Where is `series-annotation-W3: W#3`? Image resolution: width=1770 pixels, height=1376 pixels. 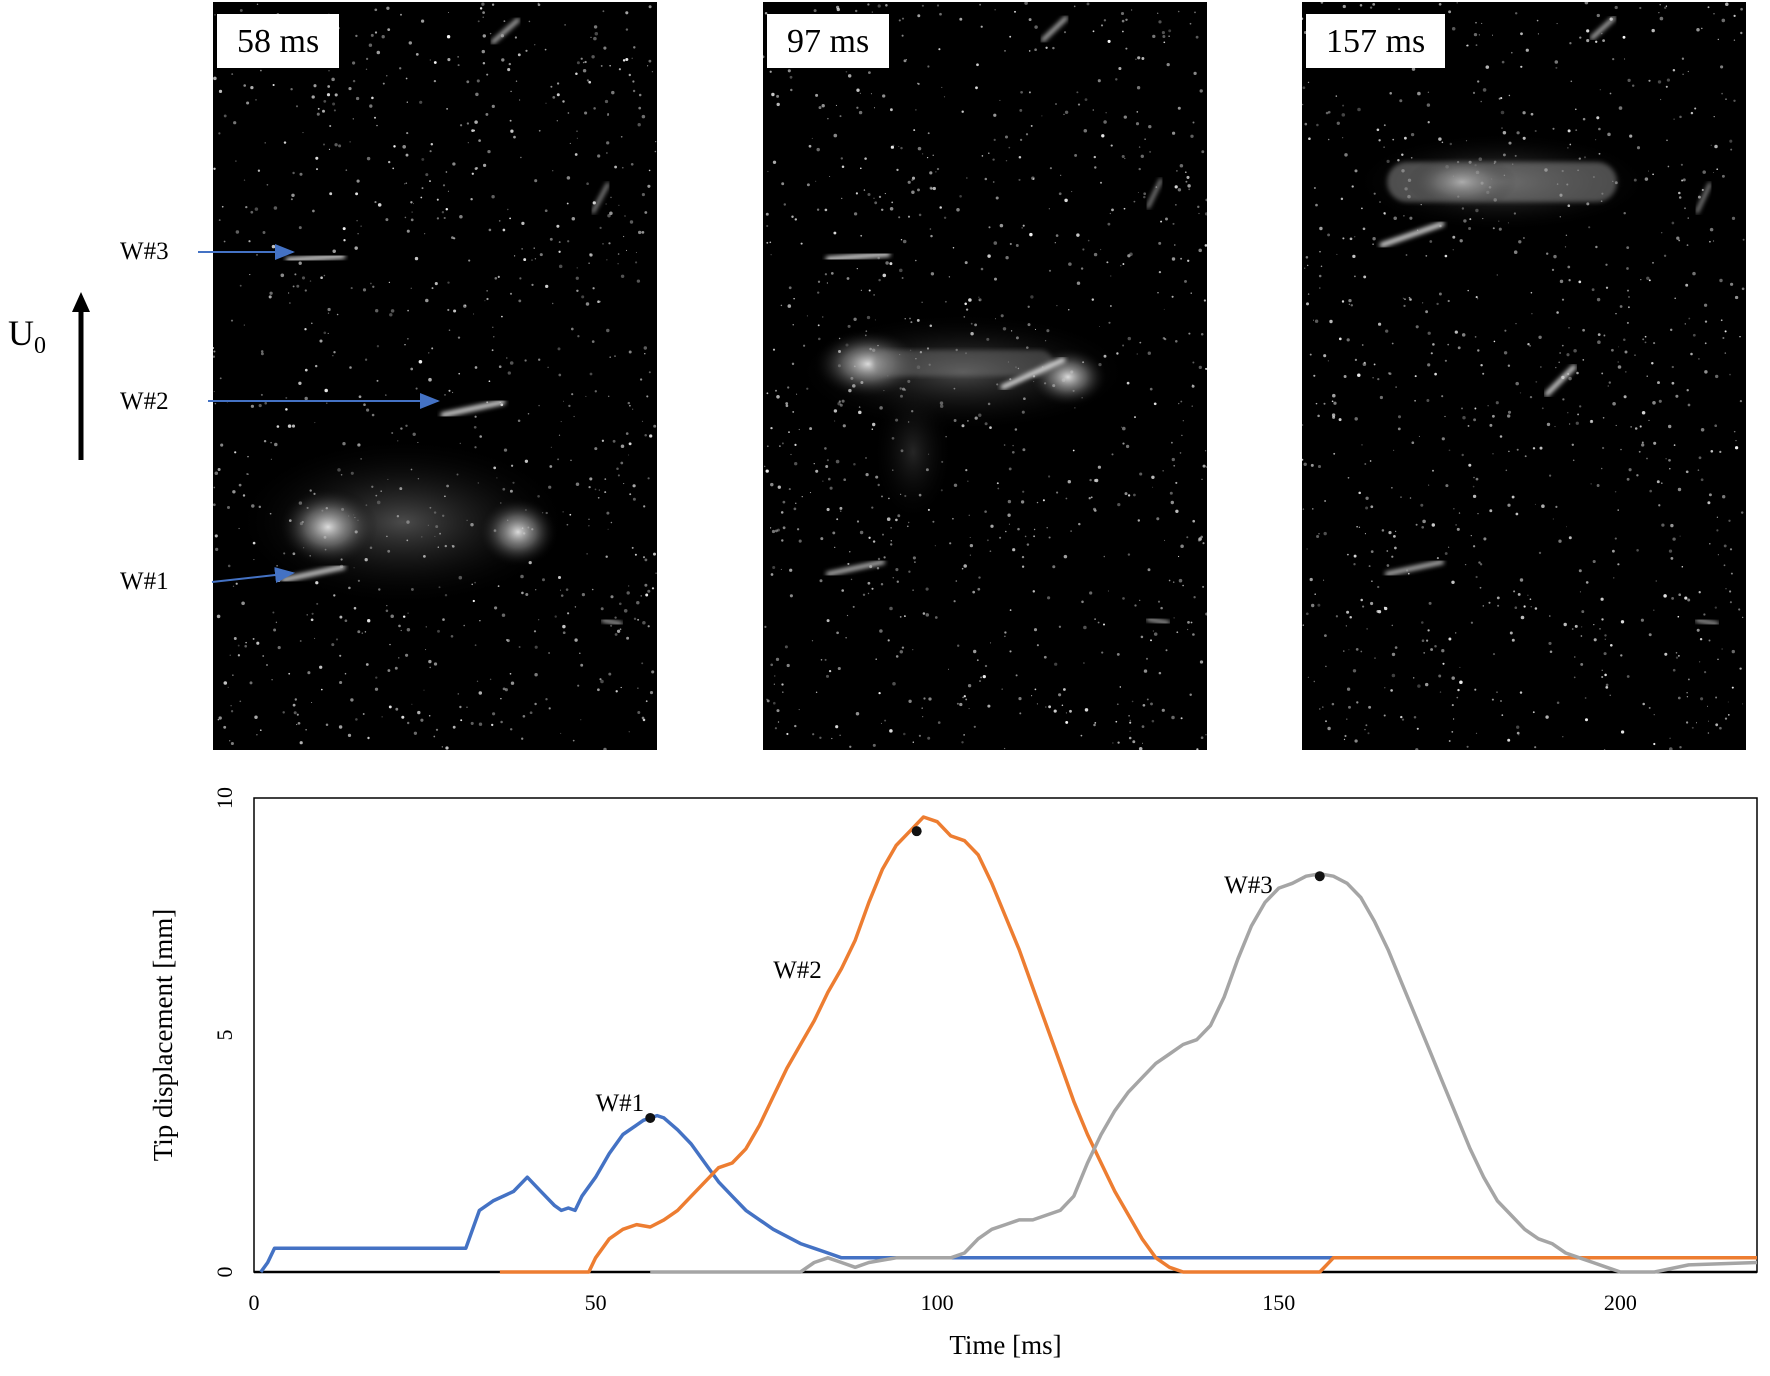 series-annotation-W3: W#3 is located at coordinates (1248, 885).